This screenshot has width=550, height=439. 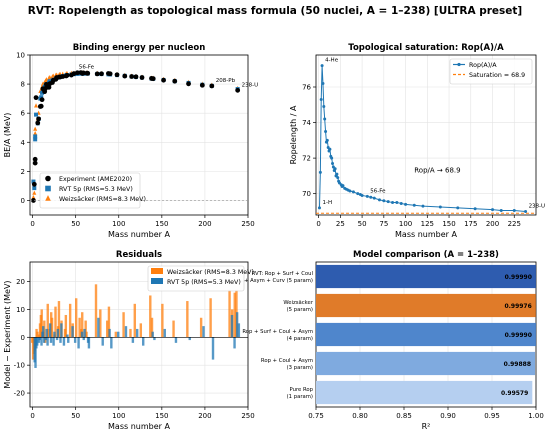 I want to click on legend-label: Saturation = 68.9, so click(x=497, y=75).